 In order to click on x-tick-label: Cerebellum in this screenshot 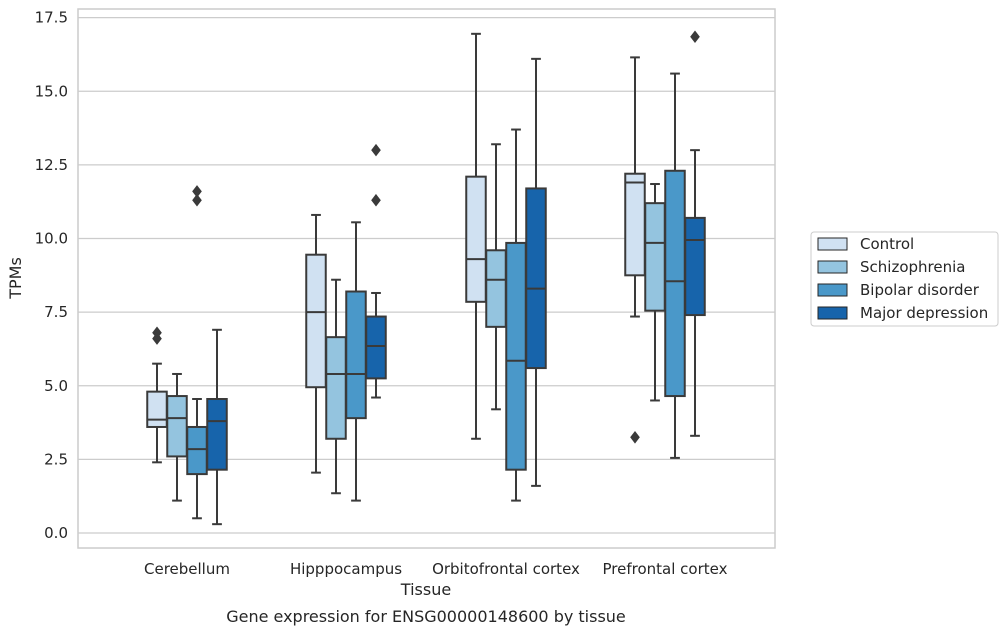, I will do `click(187, 569)`.